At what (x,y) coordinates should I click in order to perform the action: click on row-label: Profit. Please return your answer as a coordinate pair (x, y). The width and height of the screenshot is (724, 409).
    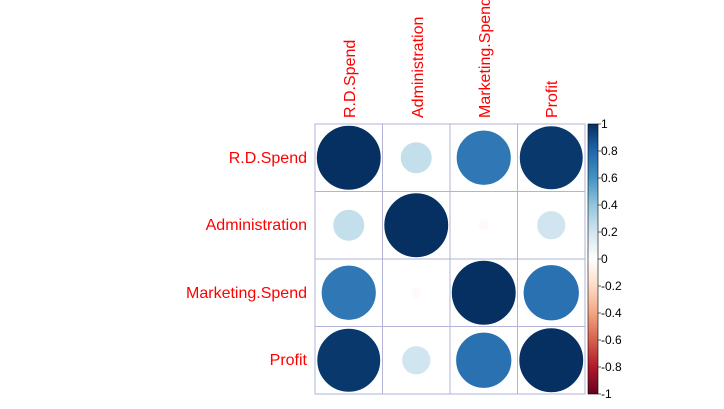
    Looking at the image, I should click on (289, 360).